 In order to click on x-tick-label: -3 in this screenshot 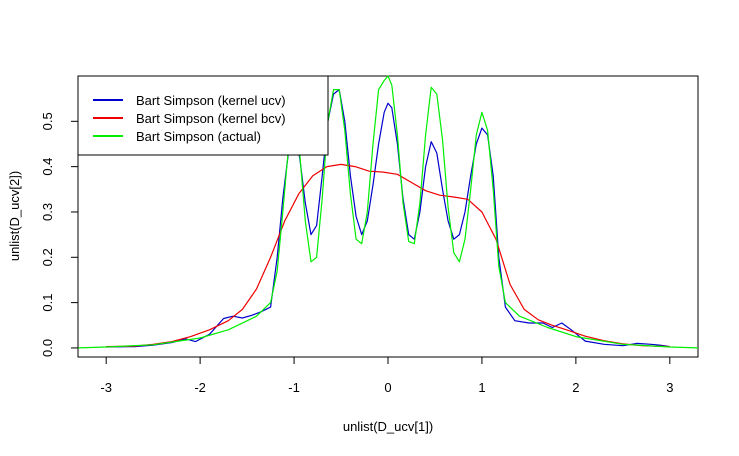, I will do `click(106, 387)`.